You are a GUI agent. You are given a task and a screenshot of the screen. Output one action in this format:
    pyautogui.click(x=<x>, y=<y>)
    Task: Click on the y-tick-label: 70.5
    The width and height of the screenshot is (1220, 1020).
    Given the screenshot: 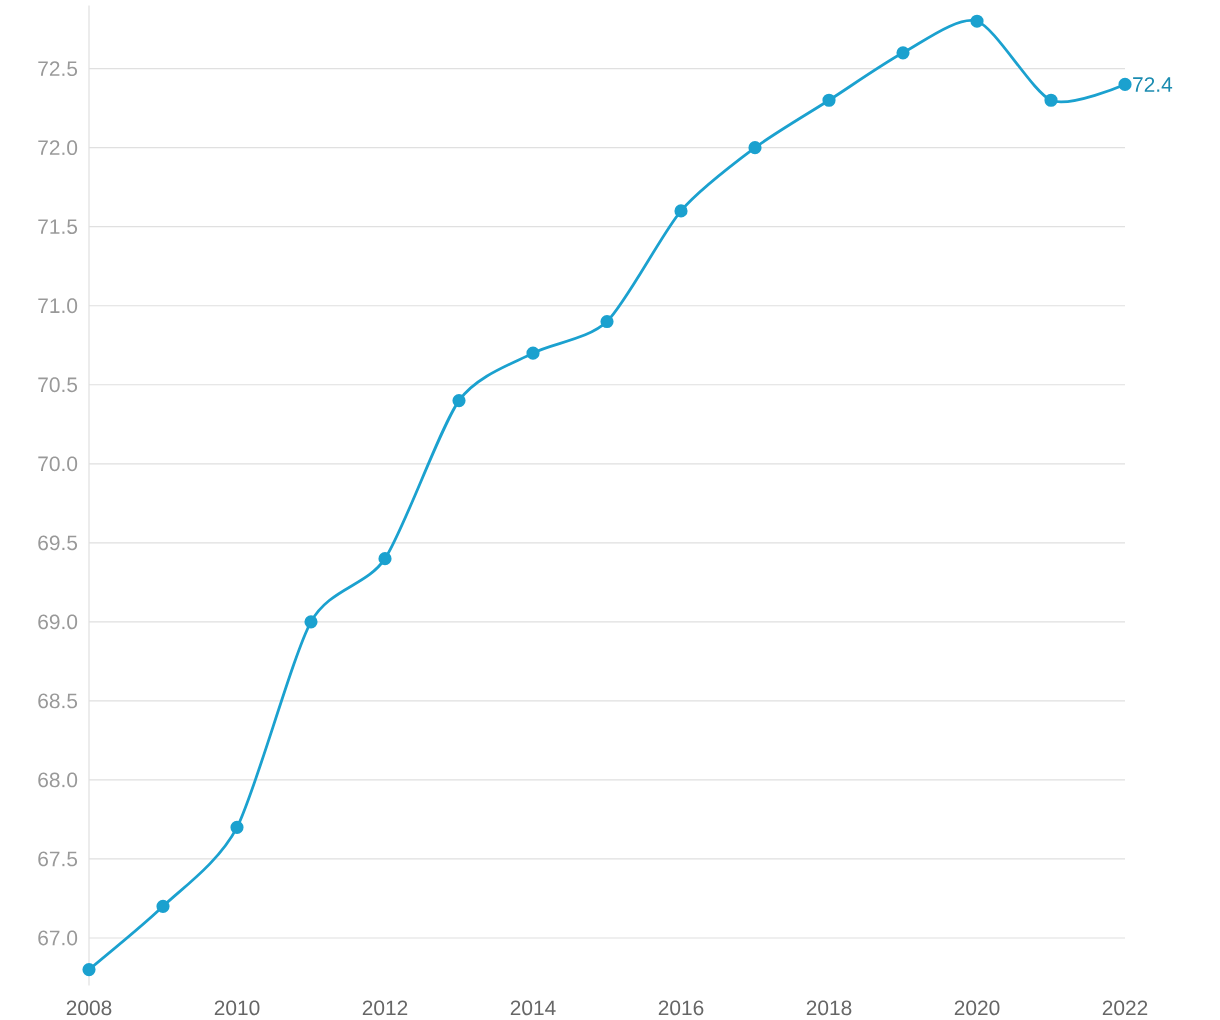 What is the action you would take?
    pyautogui.click(x=58, y=385)
    